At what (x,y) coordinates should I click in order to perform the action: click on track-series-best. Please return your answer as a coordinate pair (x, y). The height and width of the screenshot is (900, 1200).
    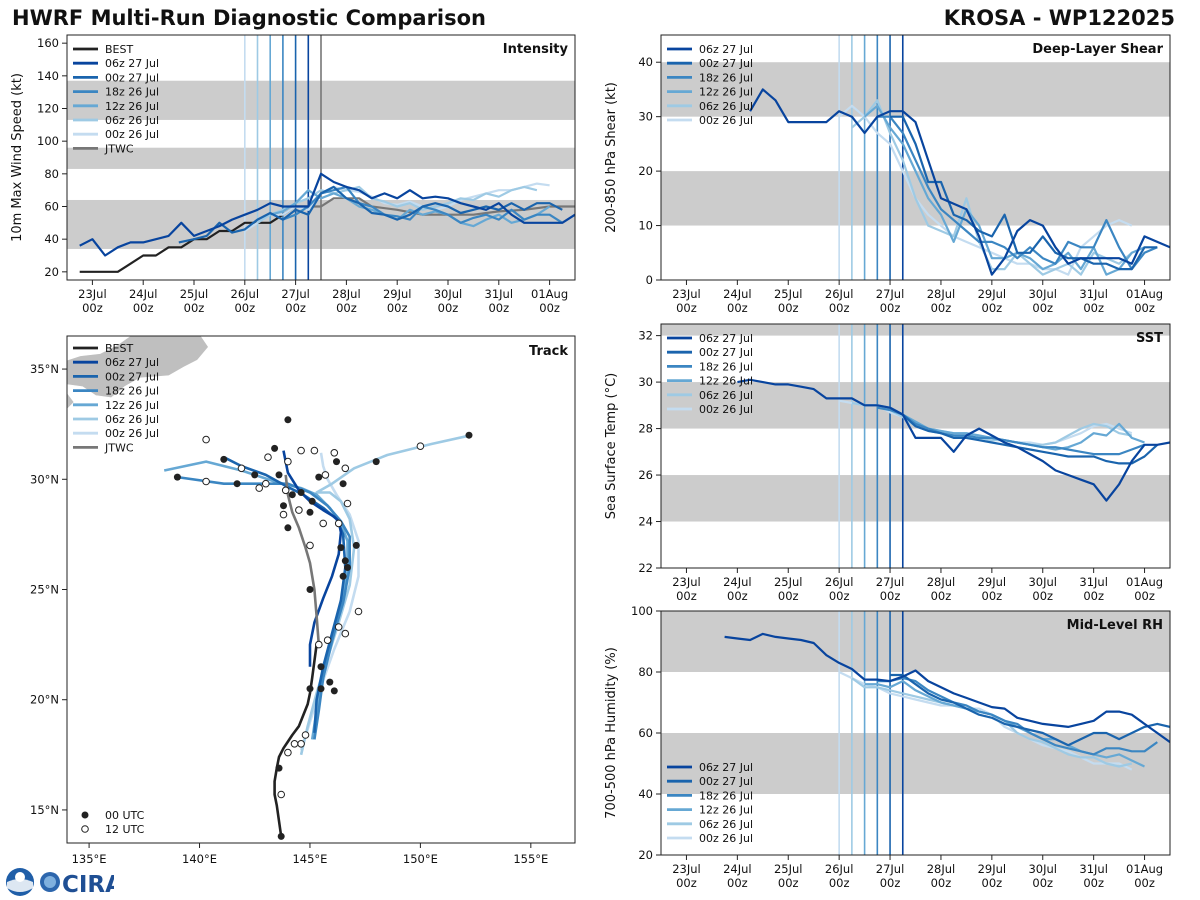
    Looking at the image, I should click on (295, 740).